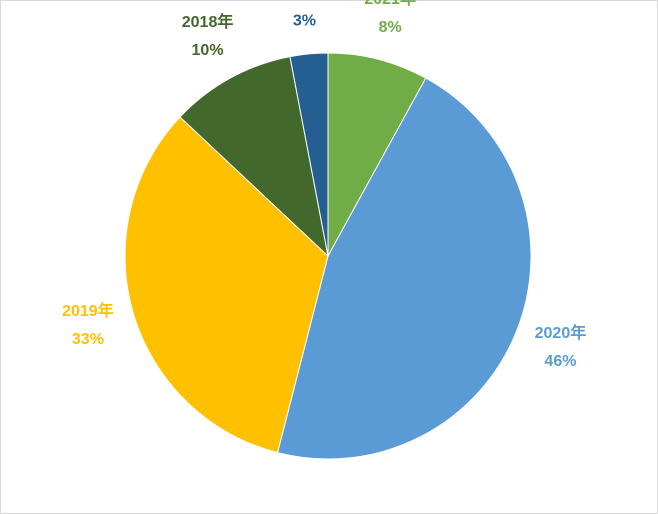 This screenshot has height=514, width=658. Describe the element at coordinates (88, 339) in the screenshot. I see `slice-value-label: 33%` at that location.